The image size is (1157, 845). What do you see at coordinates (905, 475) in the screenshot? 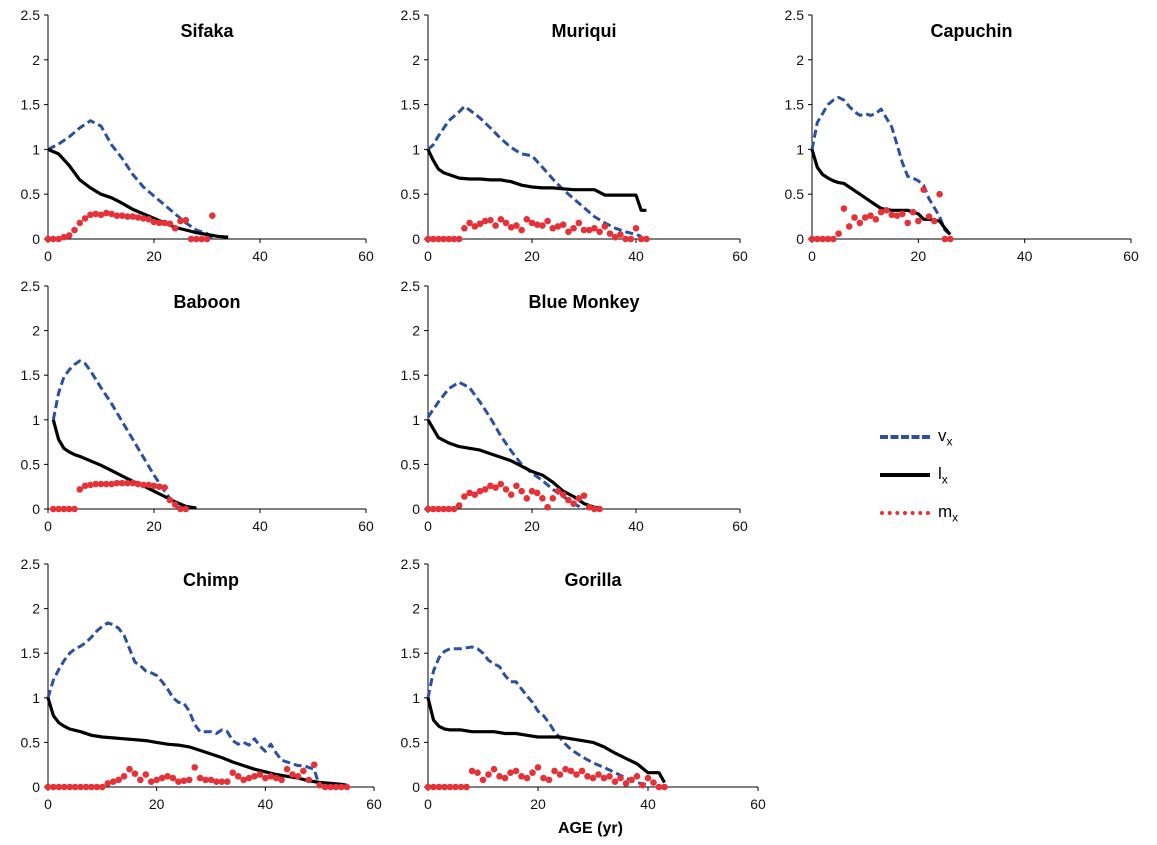
I see `legend-swatch-lx` at bounding box center [905, 475].